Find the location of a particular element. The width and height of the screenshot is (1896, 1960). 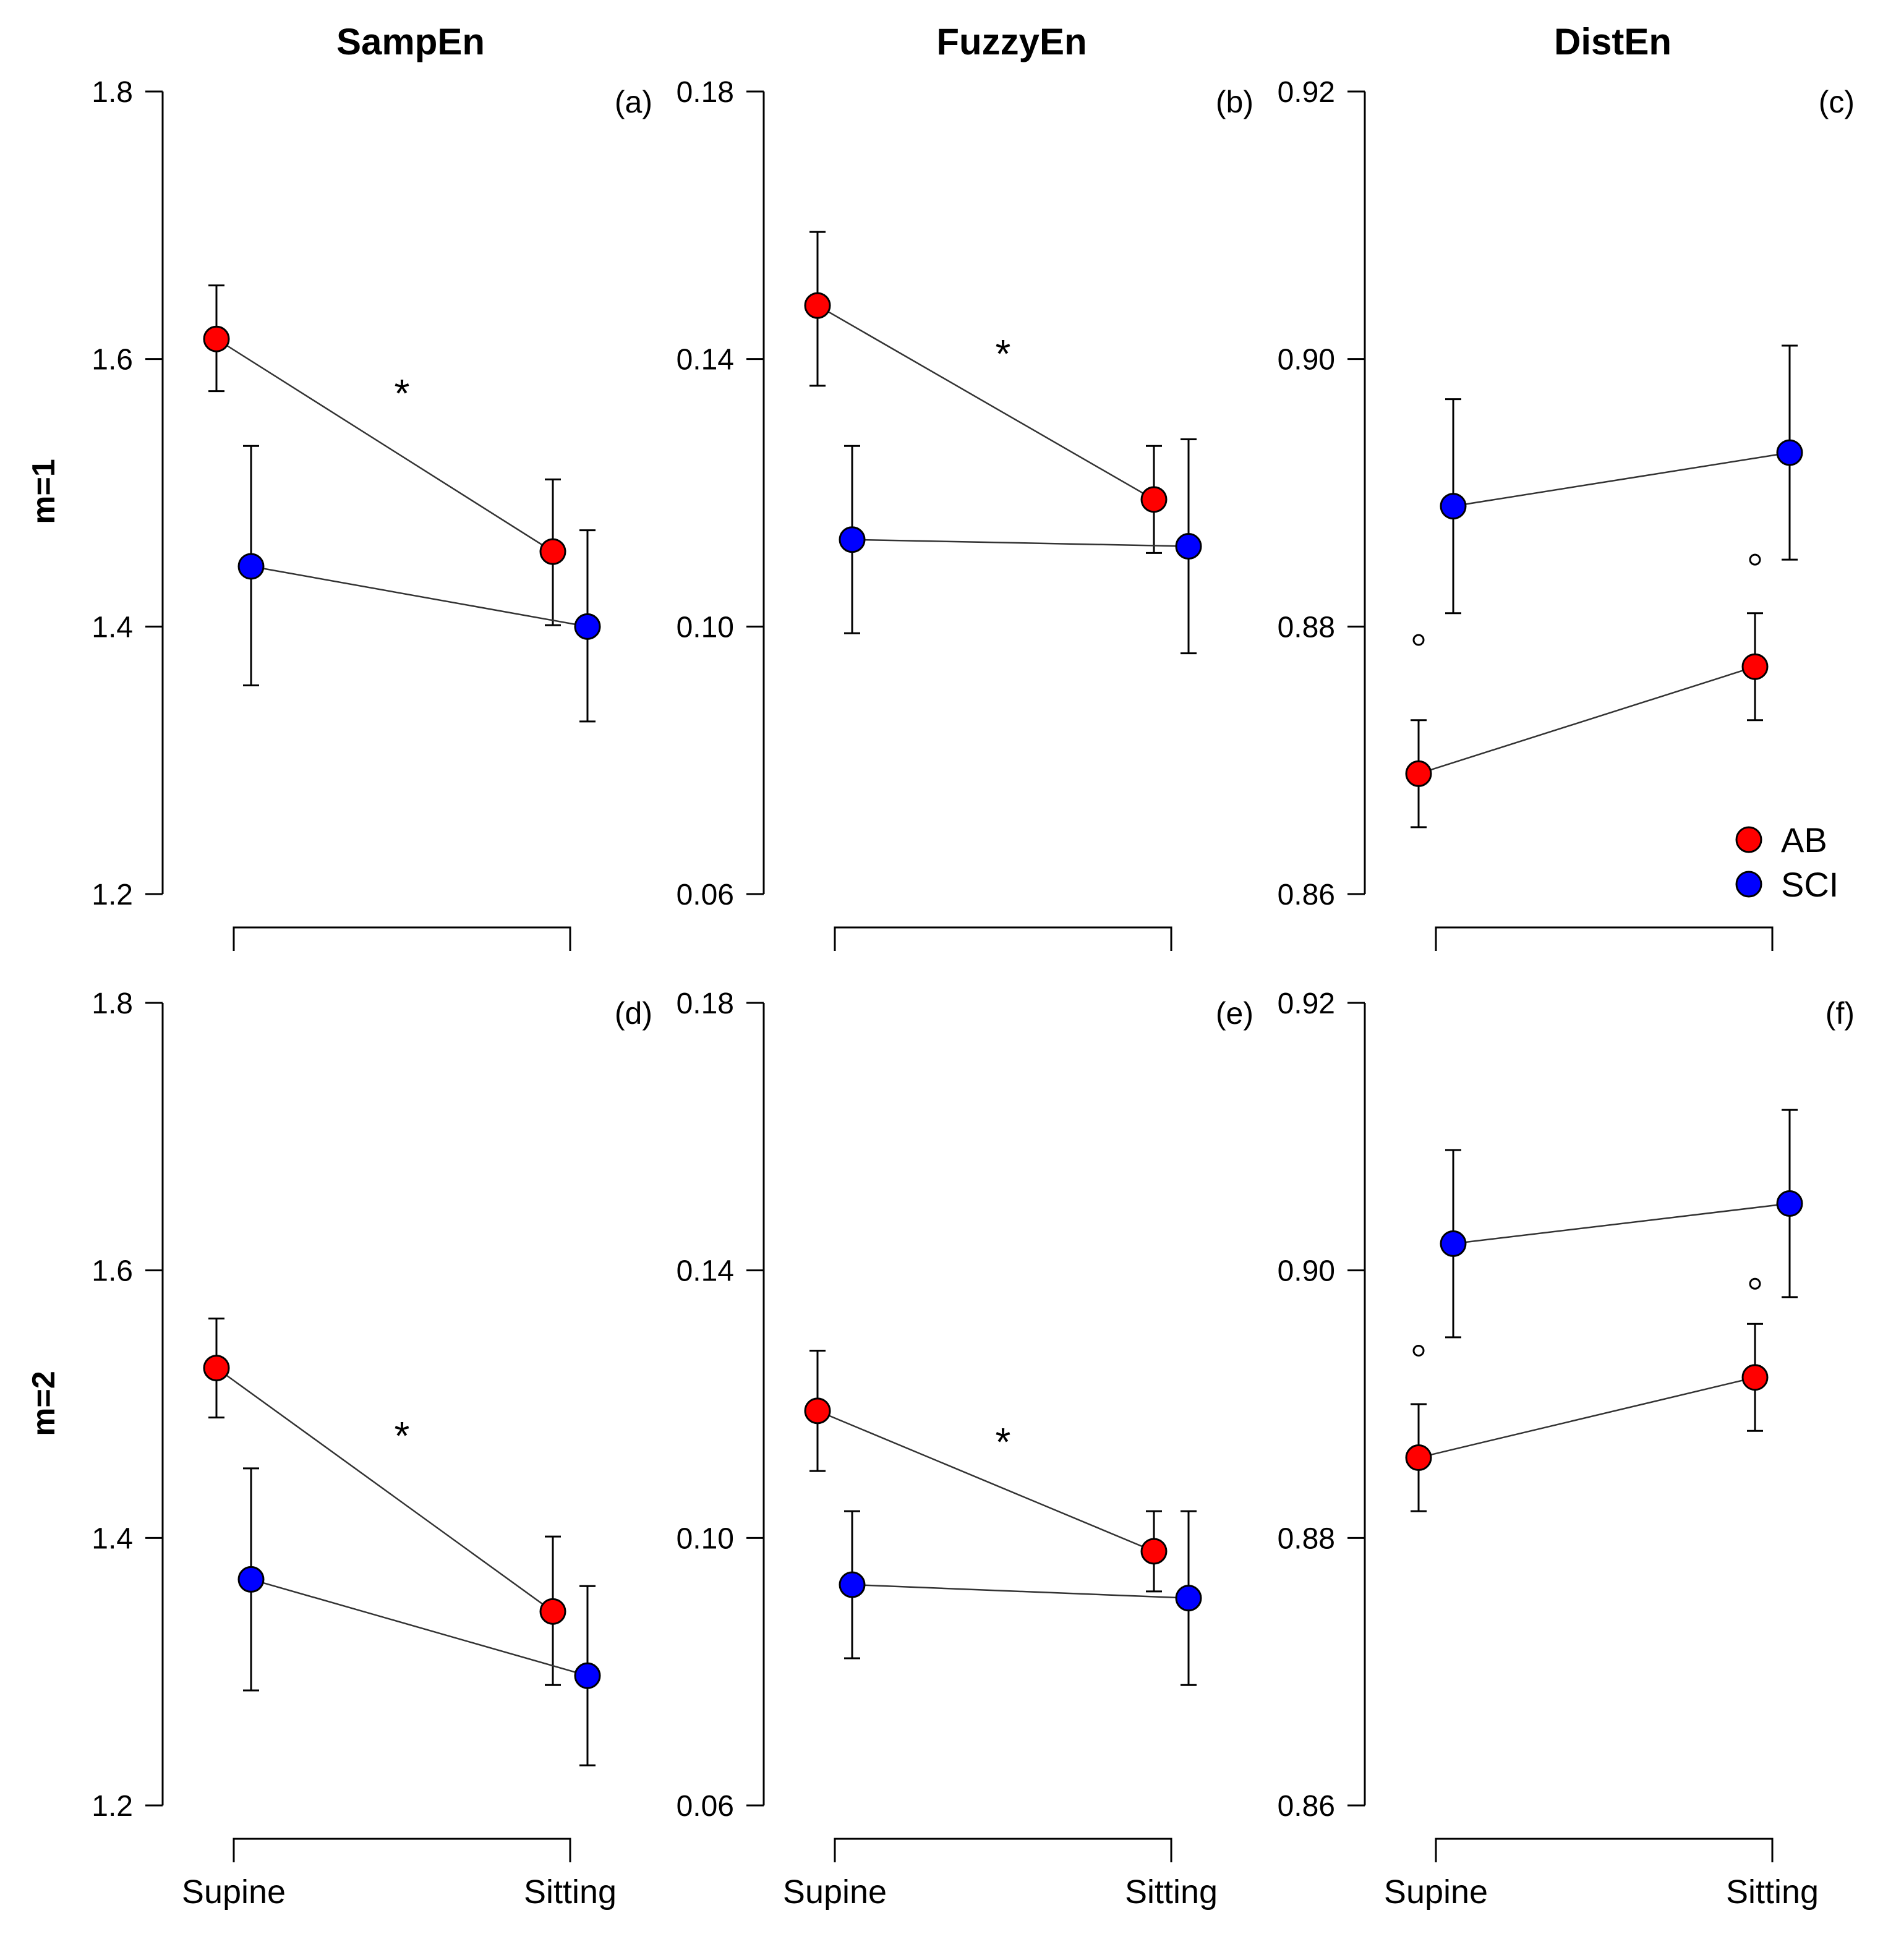

panel-a: 1.2 1.4 1.6 1.8 (a) * is located at coordinates (372, 513).